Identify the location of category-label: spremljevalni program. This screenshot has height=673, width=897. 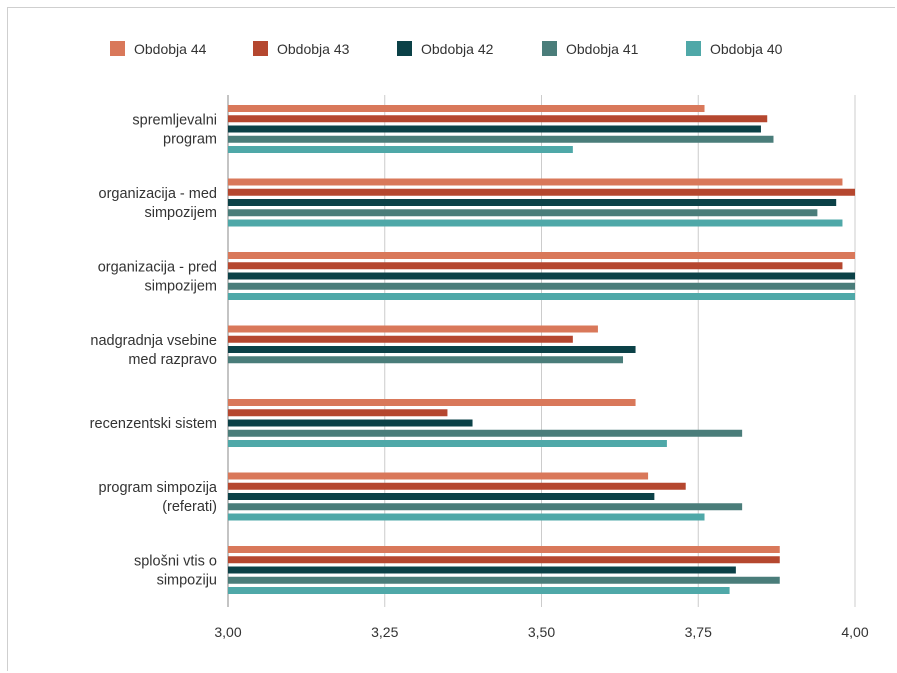
(174, 130).